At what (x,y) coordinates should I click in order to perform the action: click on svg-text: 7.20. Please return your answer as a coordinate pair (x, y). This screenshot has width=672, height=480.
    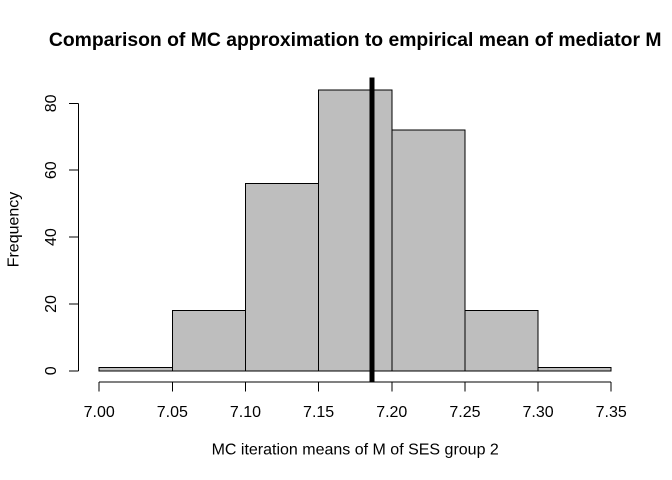
    Looking at the image, I should click on (391, 412).